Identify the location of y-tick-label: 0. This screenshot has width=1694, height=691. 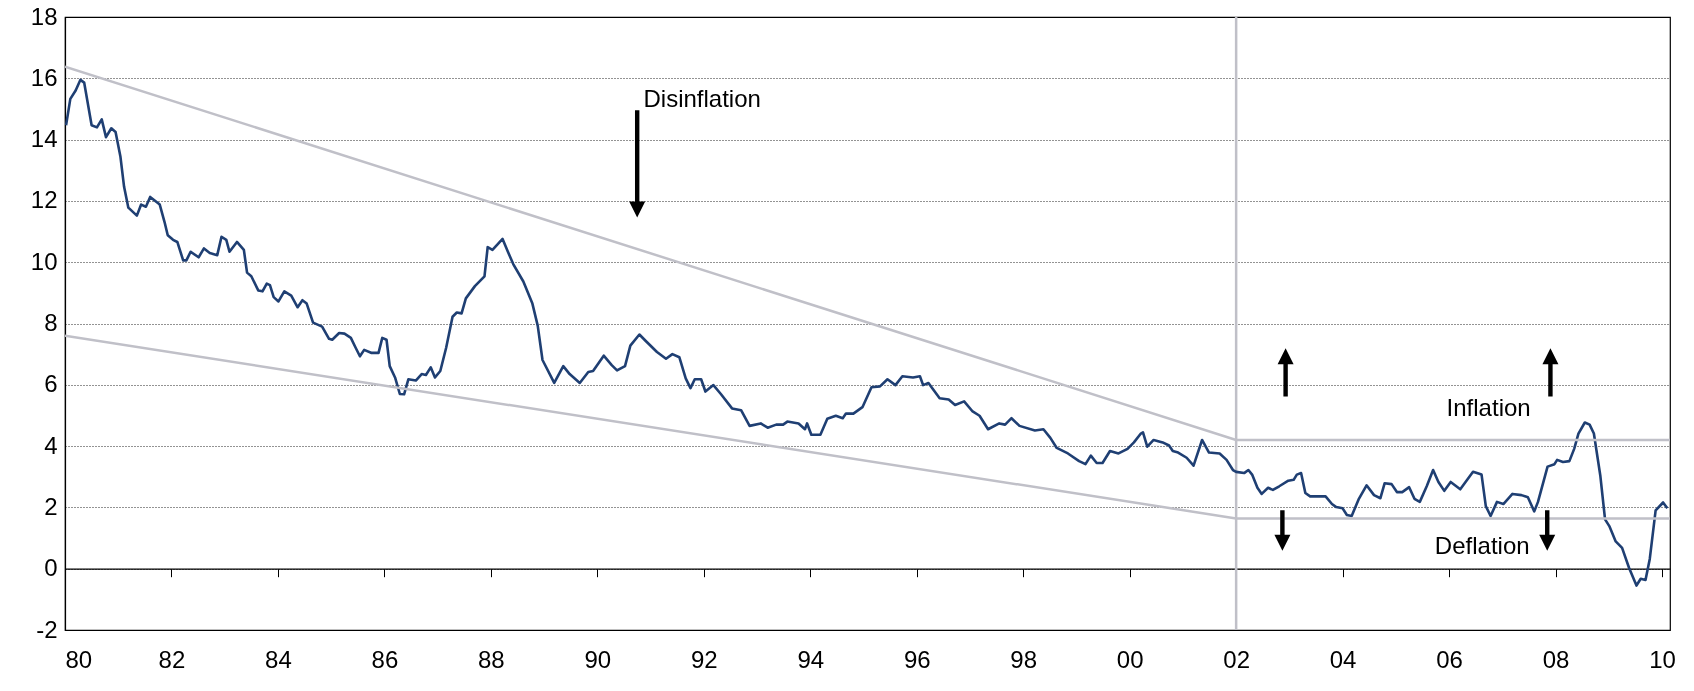
(51, 568).